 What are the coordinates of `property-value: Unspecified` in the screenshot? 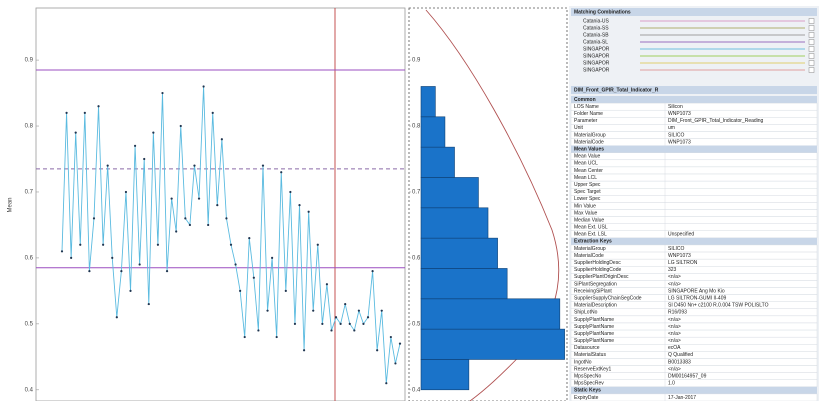 It's located at (681, 235).